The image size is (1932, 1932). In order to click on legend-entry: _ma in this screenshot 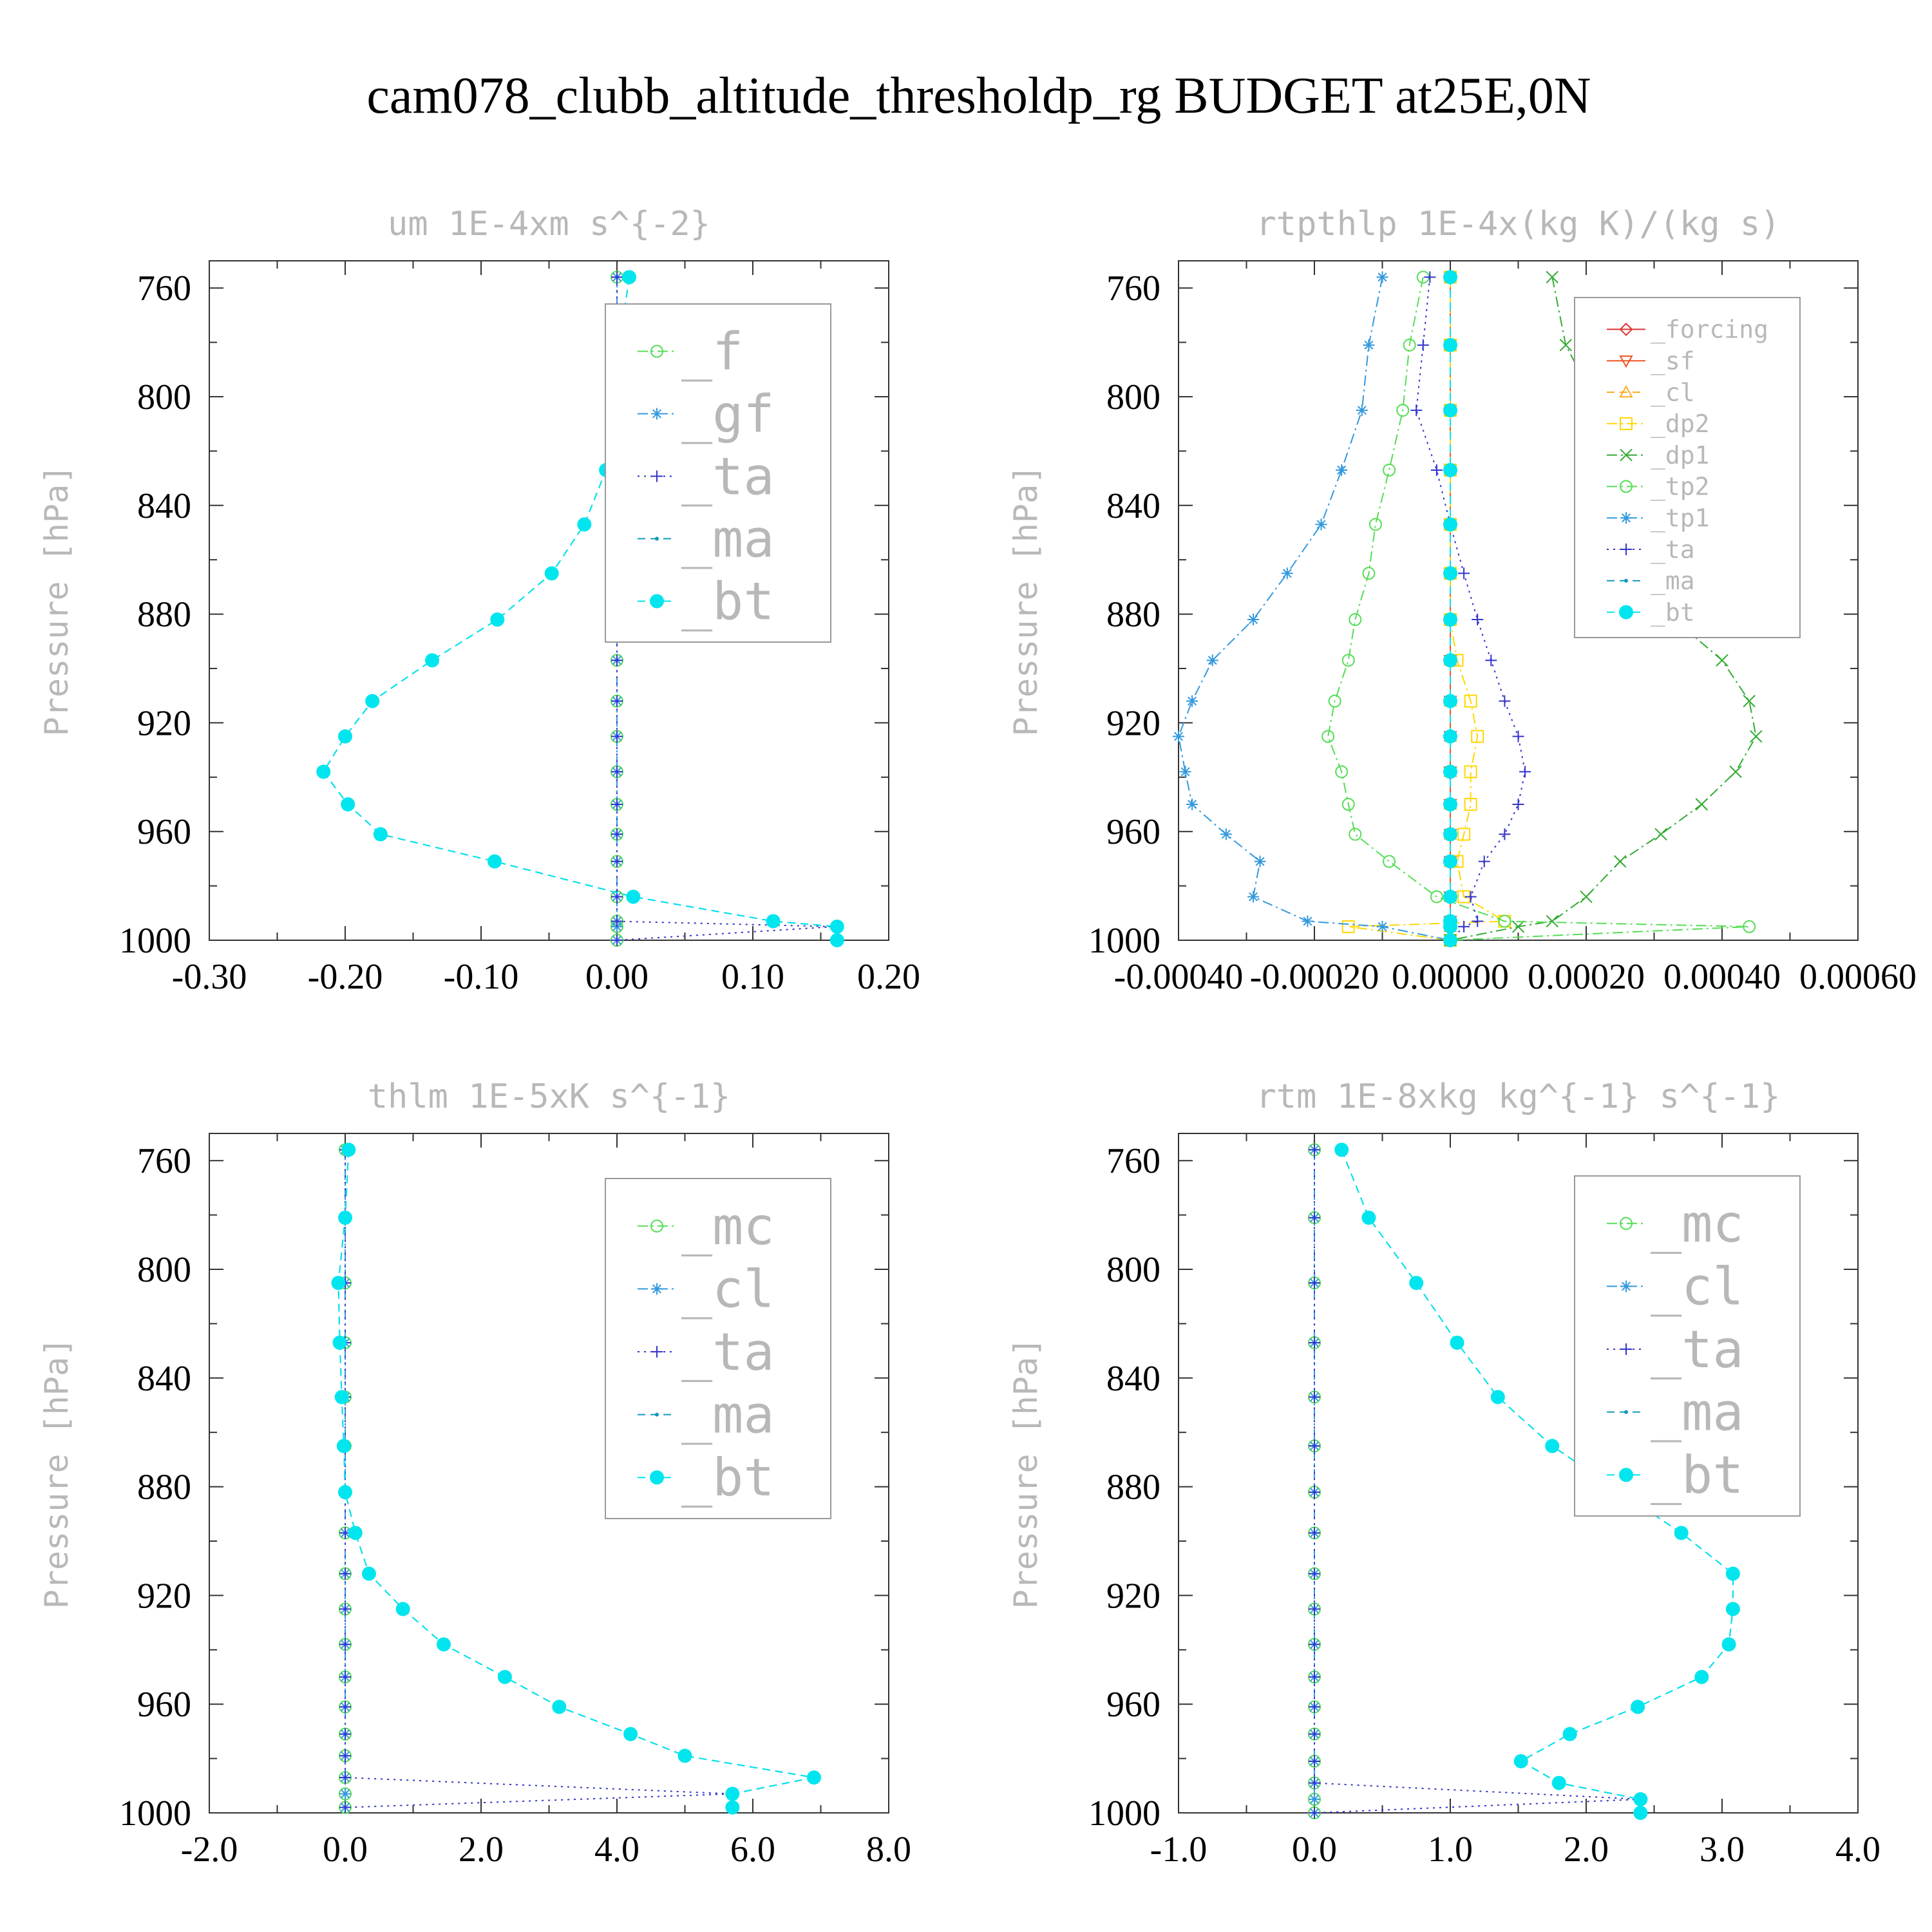, I will do `click(728, 1415)`.